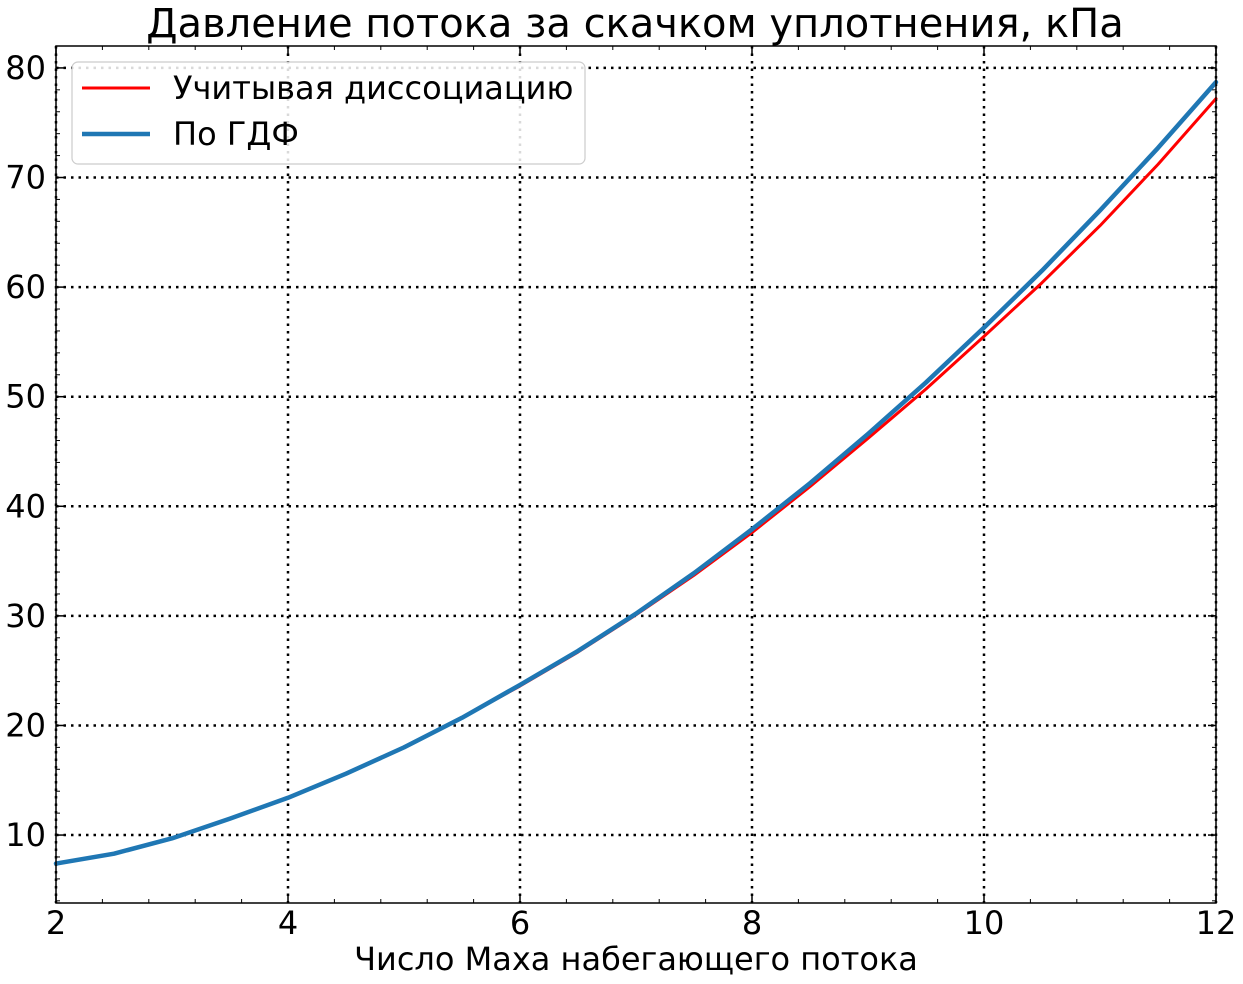  Describe the element at coordinates (25, 835) in the screenshot. I see `y-tick-label-10: 10` at that location.